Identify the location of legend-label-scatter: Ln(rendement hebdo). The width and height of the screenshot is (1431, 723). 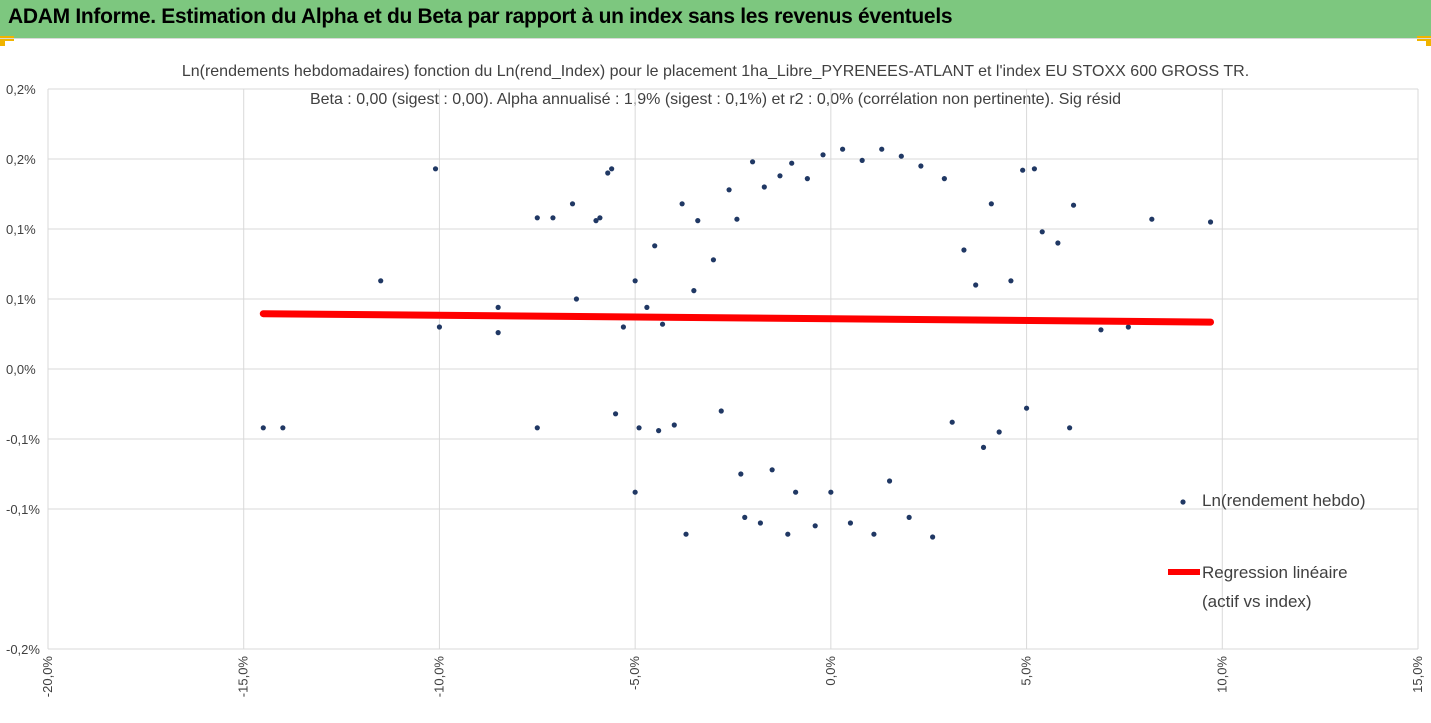
(1284, 500).